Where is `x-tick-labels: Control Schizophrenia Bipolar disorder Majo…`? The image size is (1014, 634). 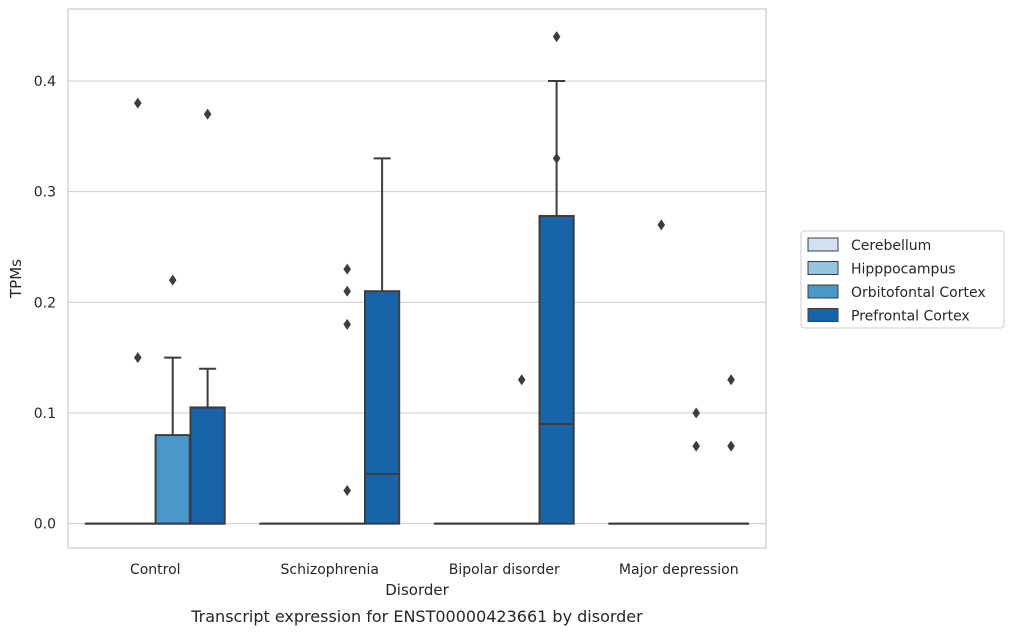 x-tick-labels: Control Schizophrenia Bipolar disorder Majo… is located at coordinates (434, 570).